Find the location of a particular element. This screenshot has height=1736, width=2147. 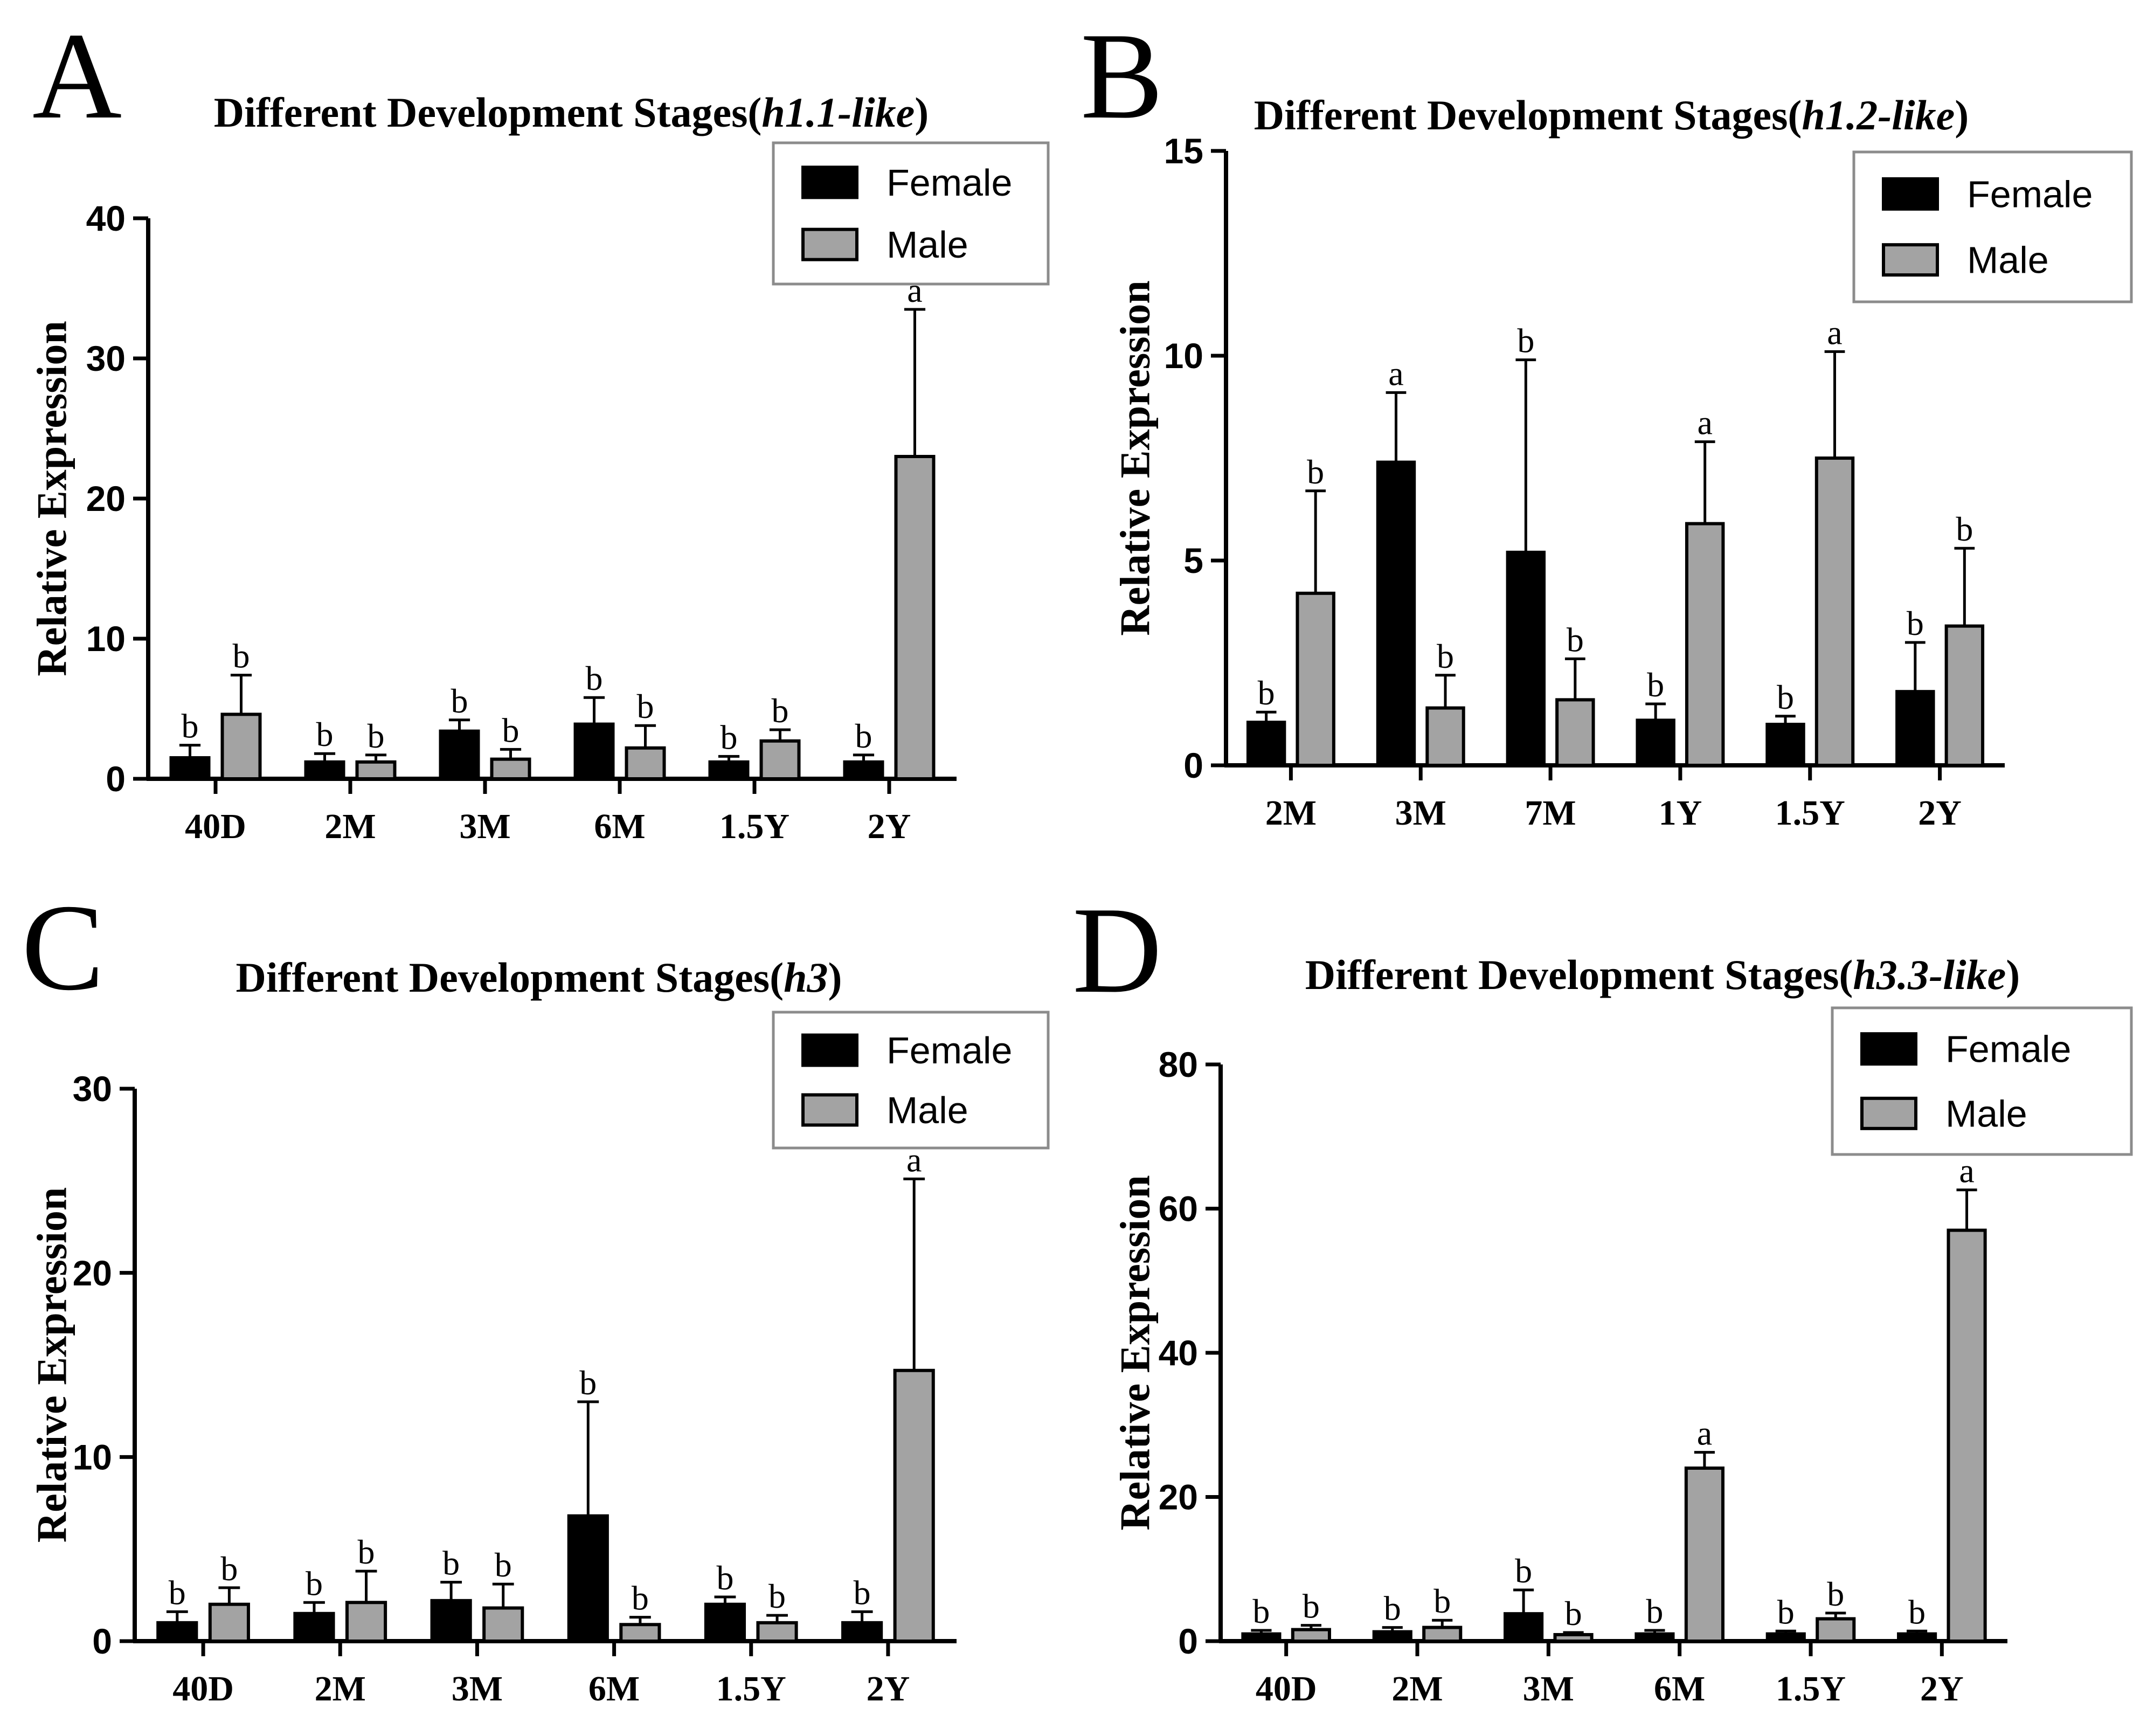

x-tick-label: 40D is located at coordinates (1287, 1689).